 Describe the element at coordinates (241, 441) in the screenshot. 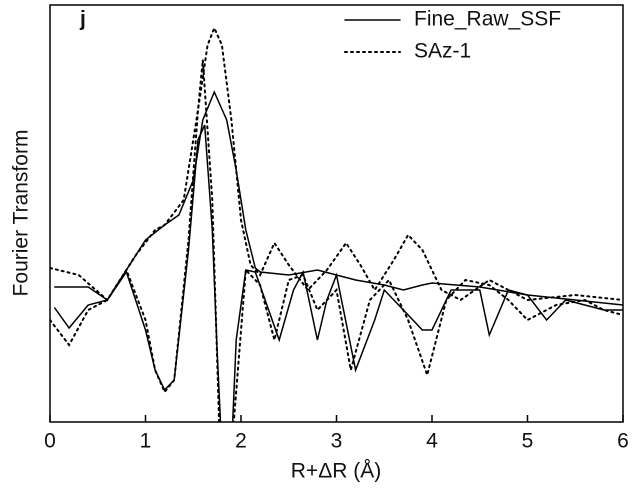

I see `x-tick-label: 2` at that location.